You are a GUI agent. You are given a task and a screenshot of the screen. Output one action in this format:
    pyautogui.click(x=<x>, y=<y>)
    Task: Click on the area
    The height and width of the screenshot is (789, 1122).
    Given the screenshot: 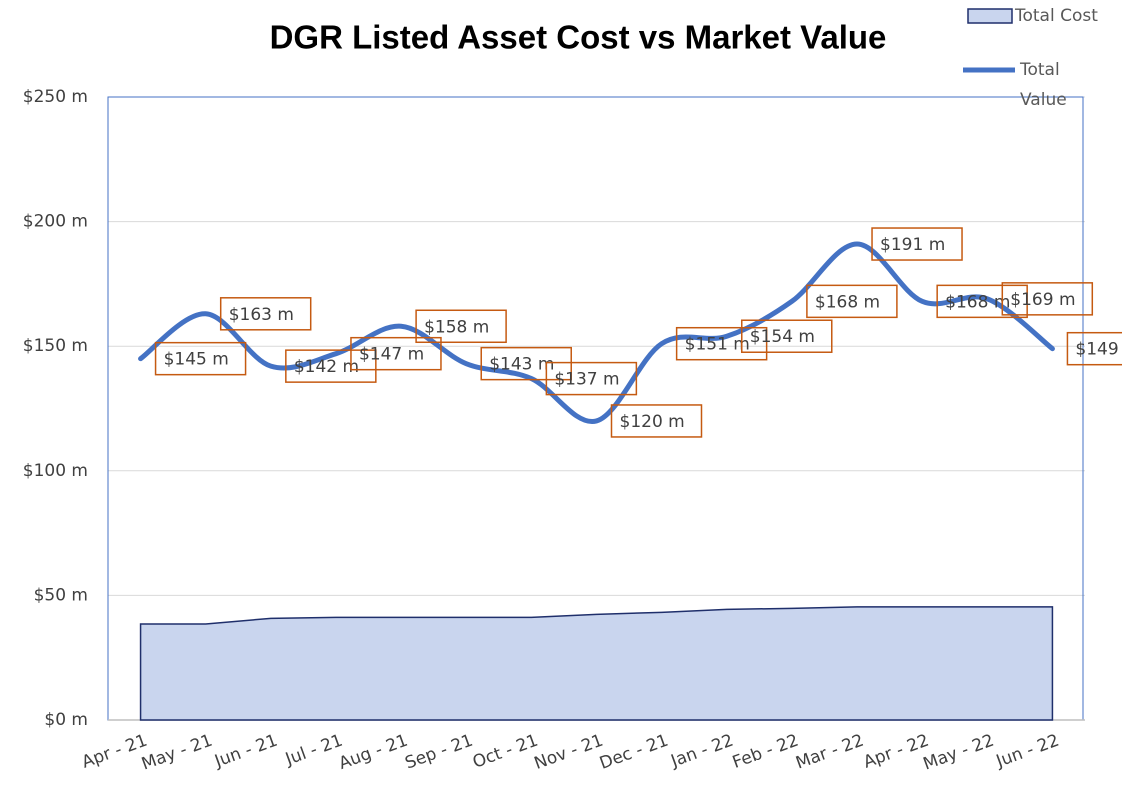 What is the action you would take?
    pyautogui.click(x=596, y=663)
    